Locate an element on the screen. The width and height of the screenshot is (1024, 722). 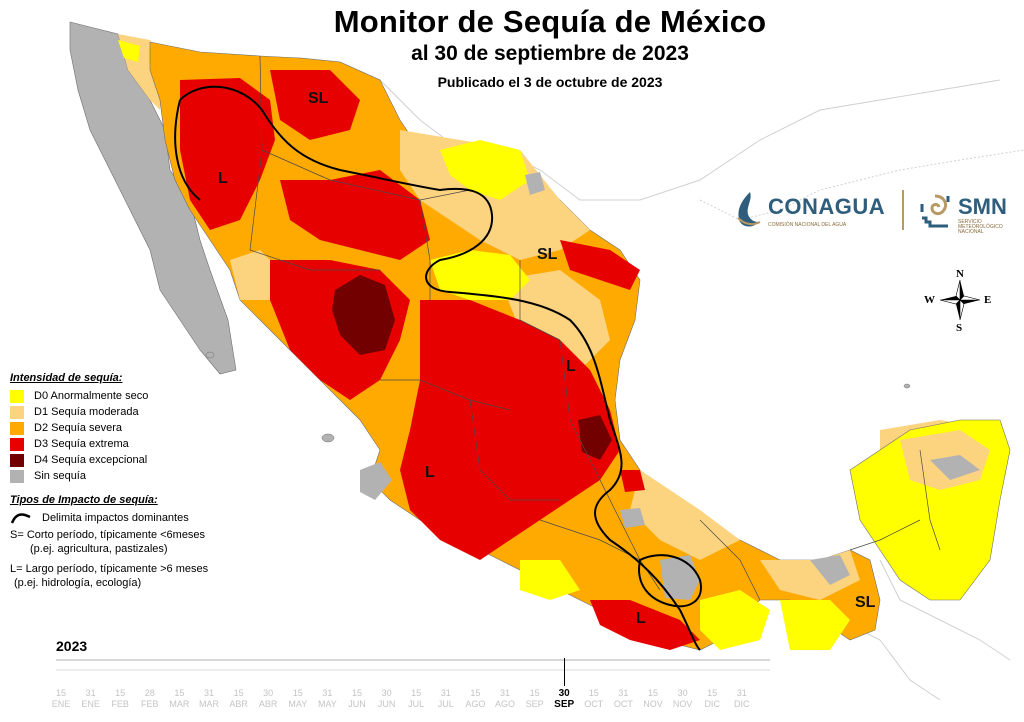
legend-row-d1: D1 Sequía moderada is located at coordinates (135, 412).